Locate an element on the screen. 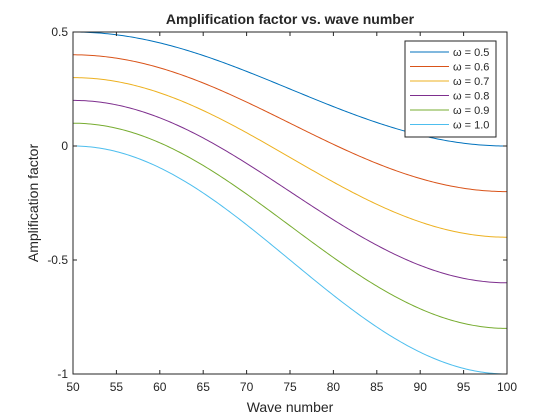  x-tick-label: 75 is located at coordinates (290, 387).